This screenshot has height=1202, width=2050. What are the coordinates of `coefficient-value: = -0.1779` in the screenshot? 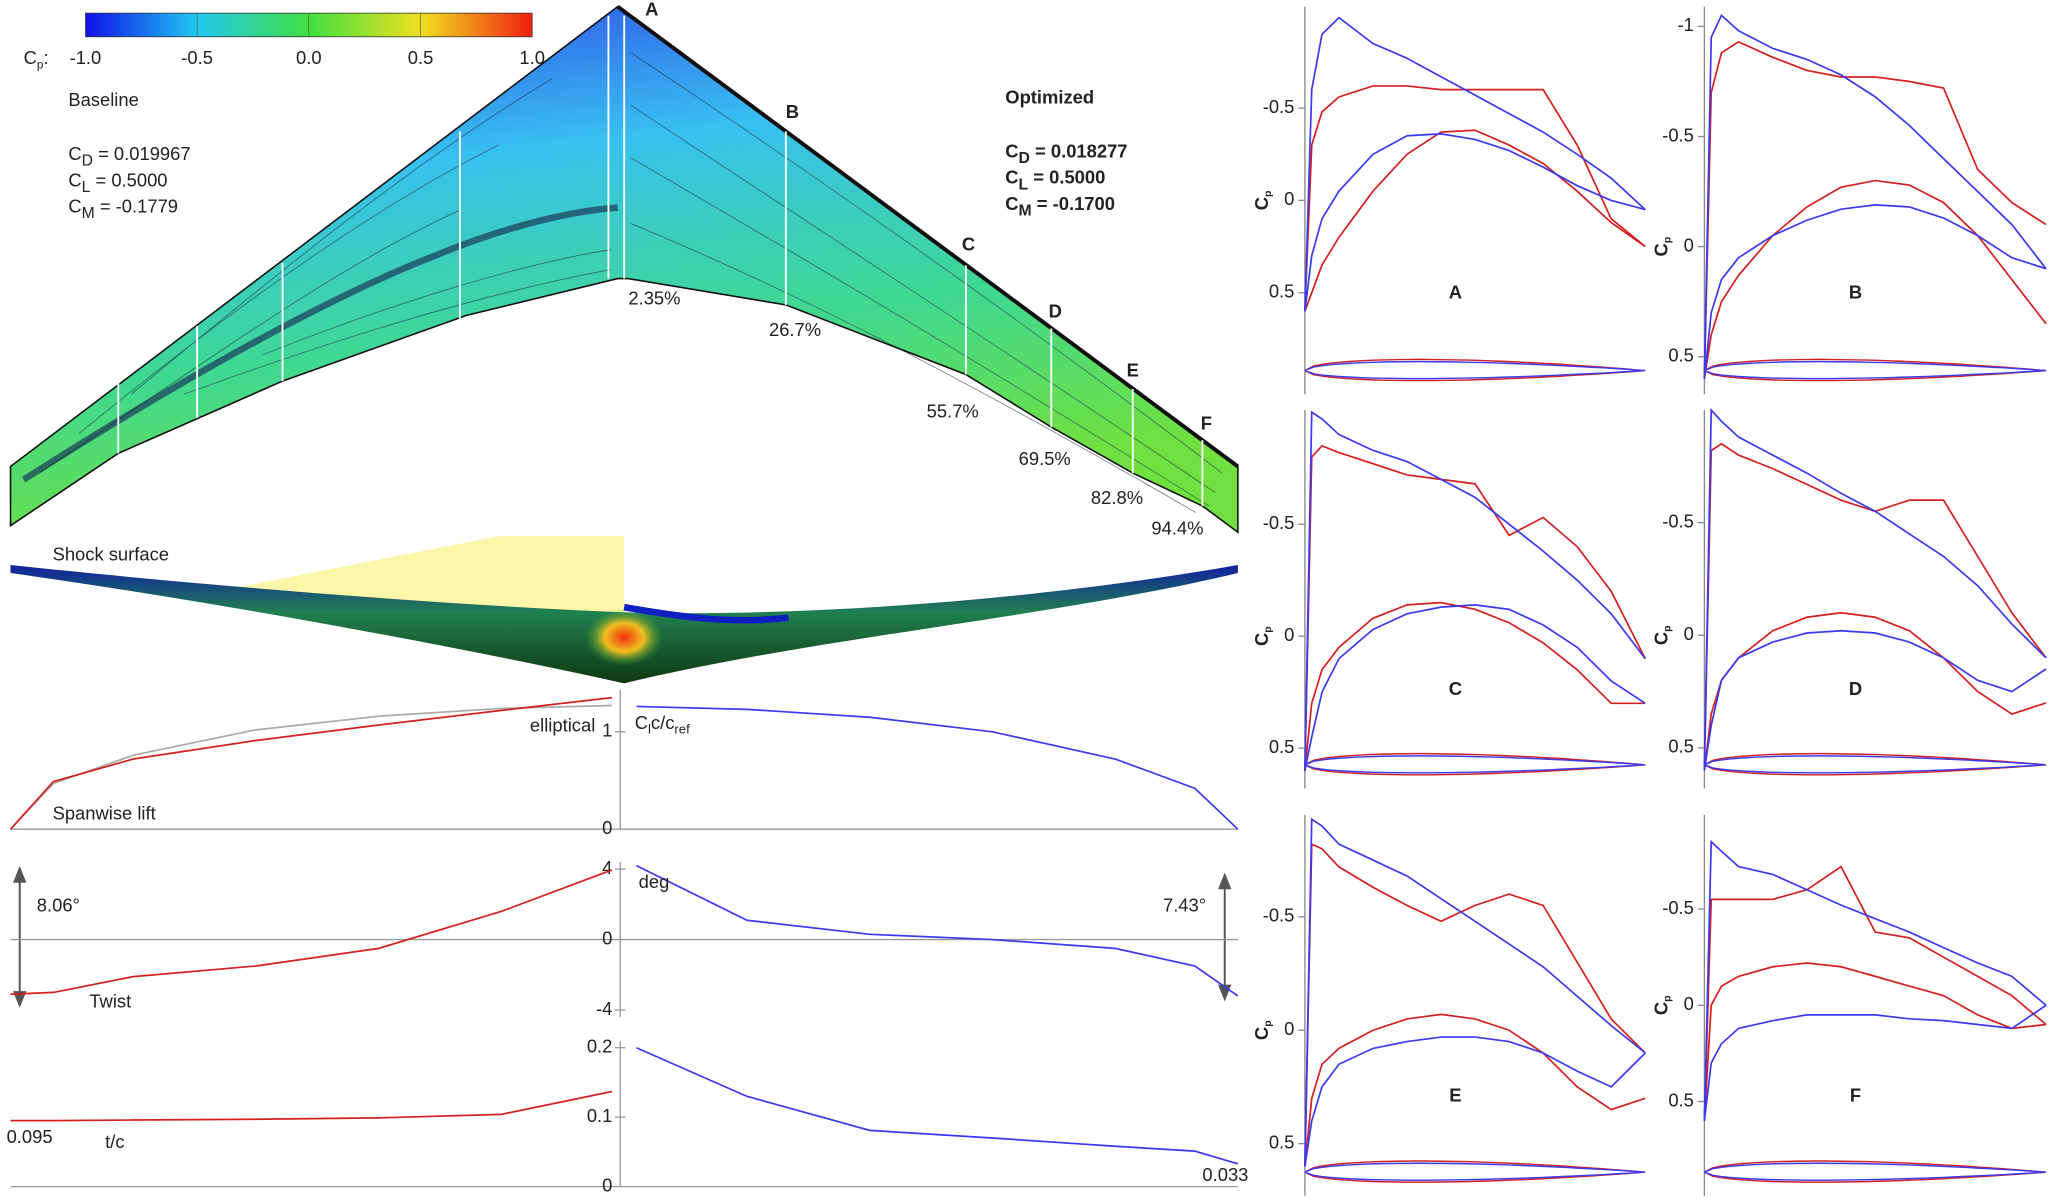 It's located at (136, 205).